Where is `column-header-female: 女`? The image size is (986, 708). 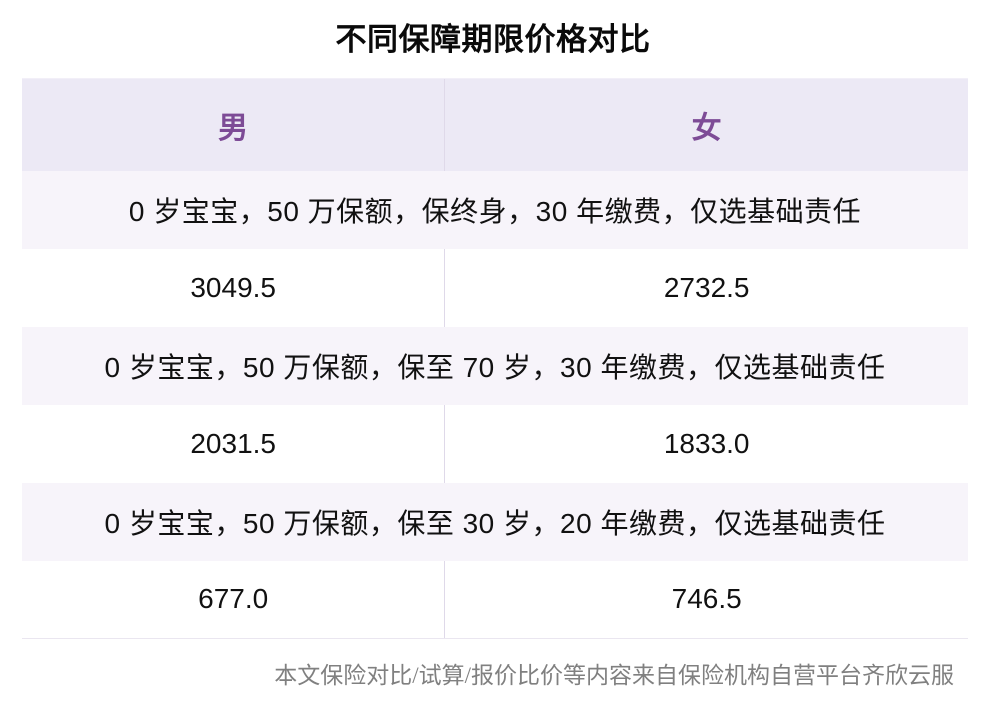
column-header-female: 女 is located at coordinates (706, 124).